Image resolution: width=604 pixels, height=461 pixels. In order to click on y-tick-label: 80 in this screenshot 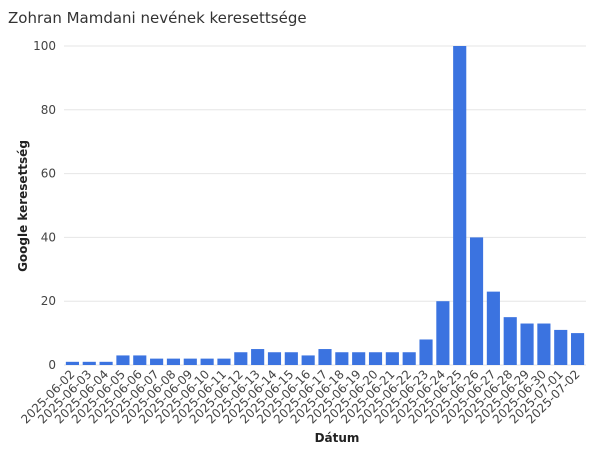, I will do `click(48, 110)`.